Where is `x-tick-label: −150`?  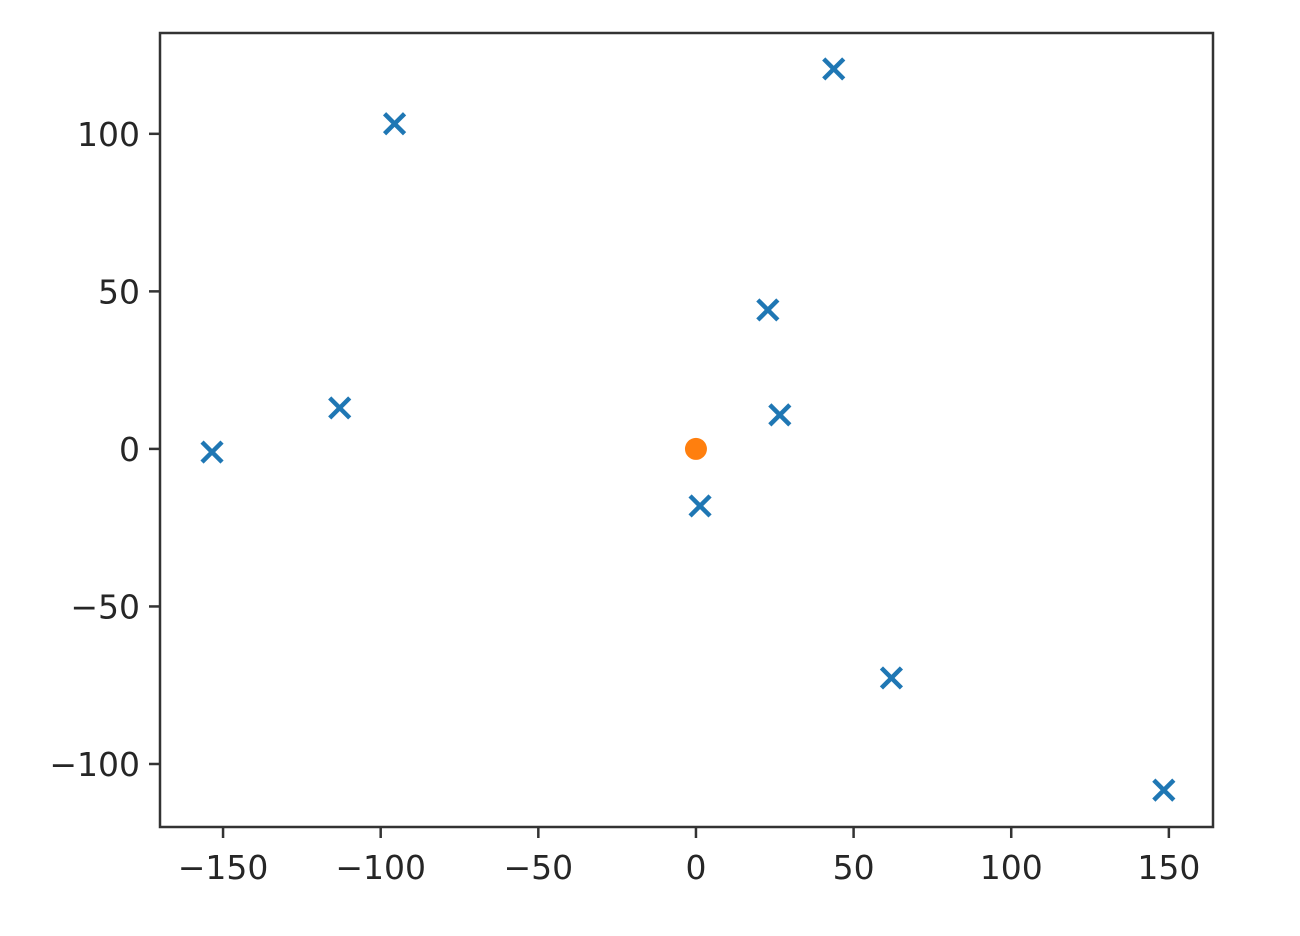 x-tick-label: −150 is located at coordinates (223, 867).